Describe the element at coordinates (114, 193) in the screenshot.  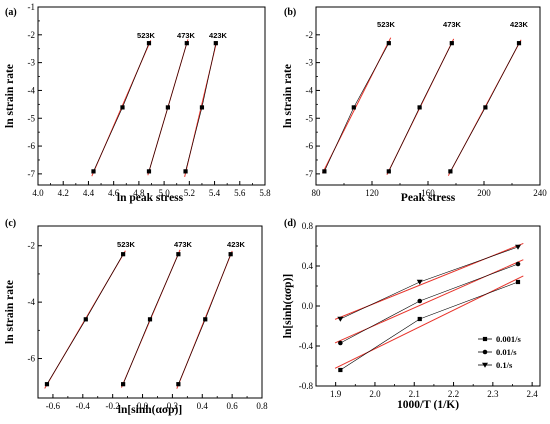
I see `x-tick-label: 4.6` at that location.